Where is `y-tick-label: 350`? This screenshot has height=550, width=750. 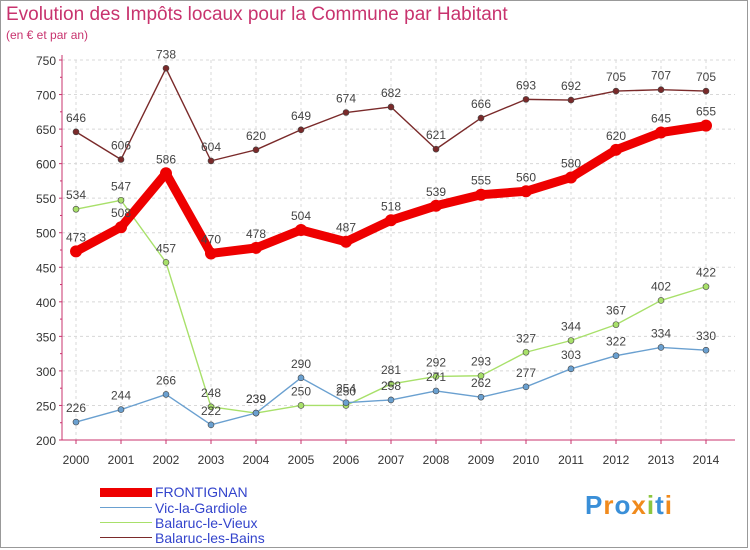 y-tick-label: 350 is located at coordinates (46, 337).